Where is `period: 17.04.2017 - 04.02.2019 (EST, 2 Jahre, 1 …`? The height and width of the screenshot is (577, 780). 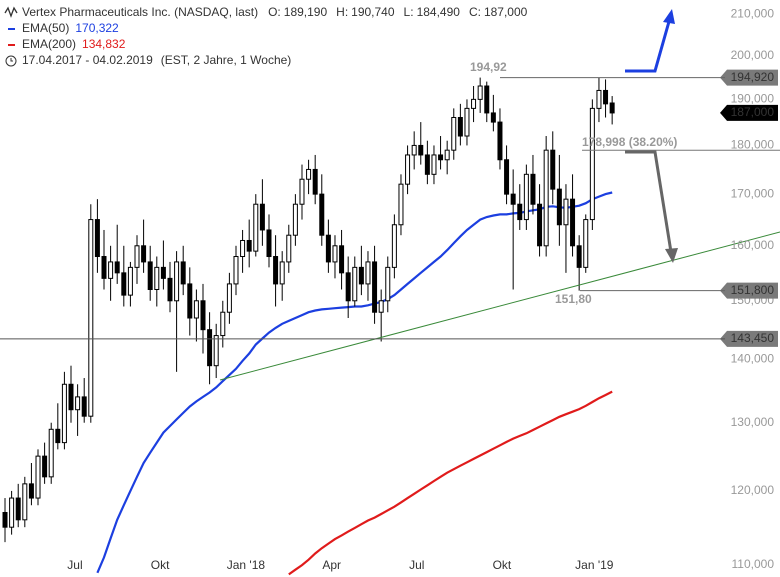
period: 17.04.2017 - 04.02.2019 (EST, 2 Jahre, 1 … is located at coordinates (156, 60).